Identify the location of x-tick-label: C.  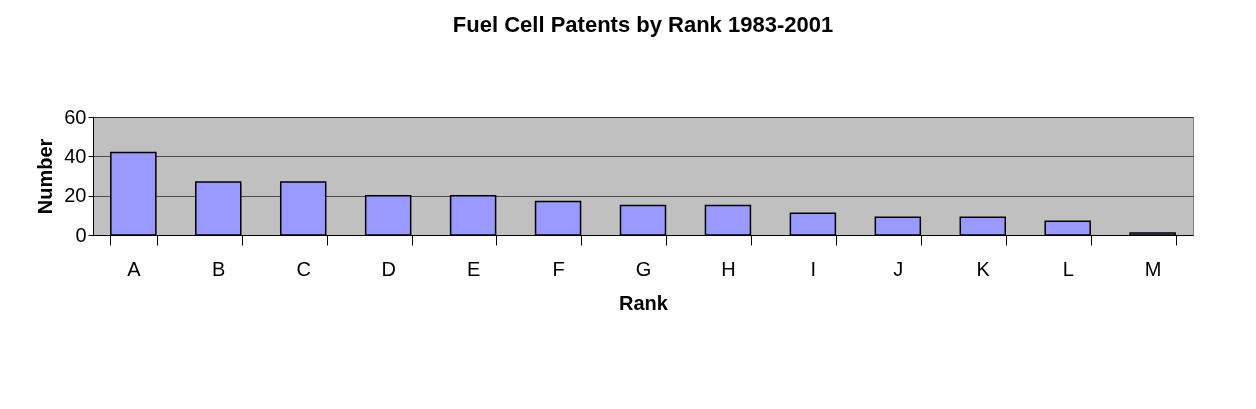
(303, 268).